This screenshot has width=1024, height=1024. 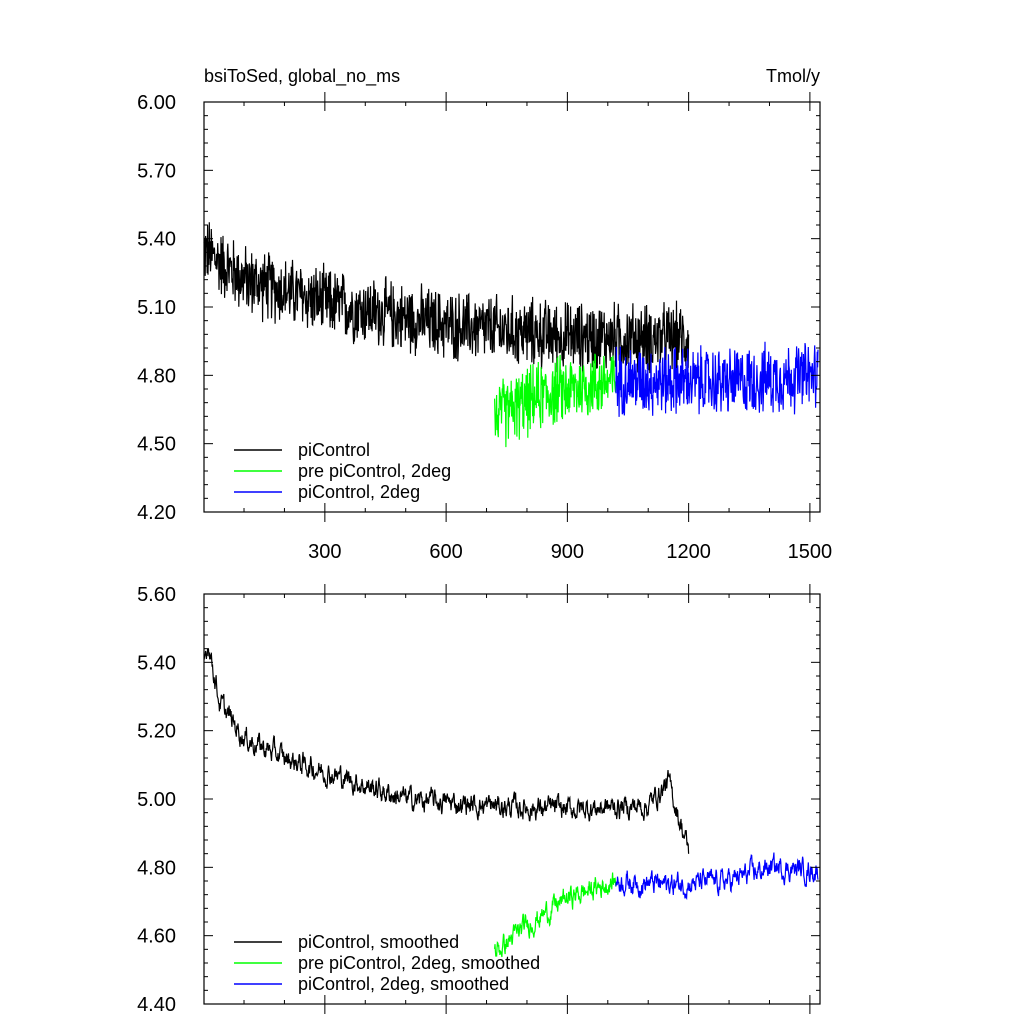 What do you see at coordinates (419, 963) in the screenshot?
I see `legend-label-1: pre piControl, 2deg, smoothed` at bounding box center [419, 963].